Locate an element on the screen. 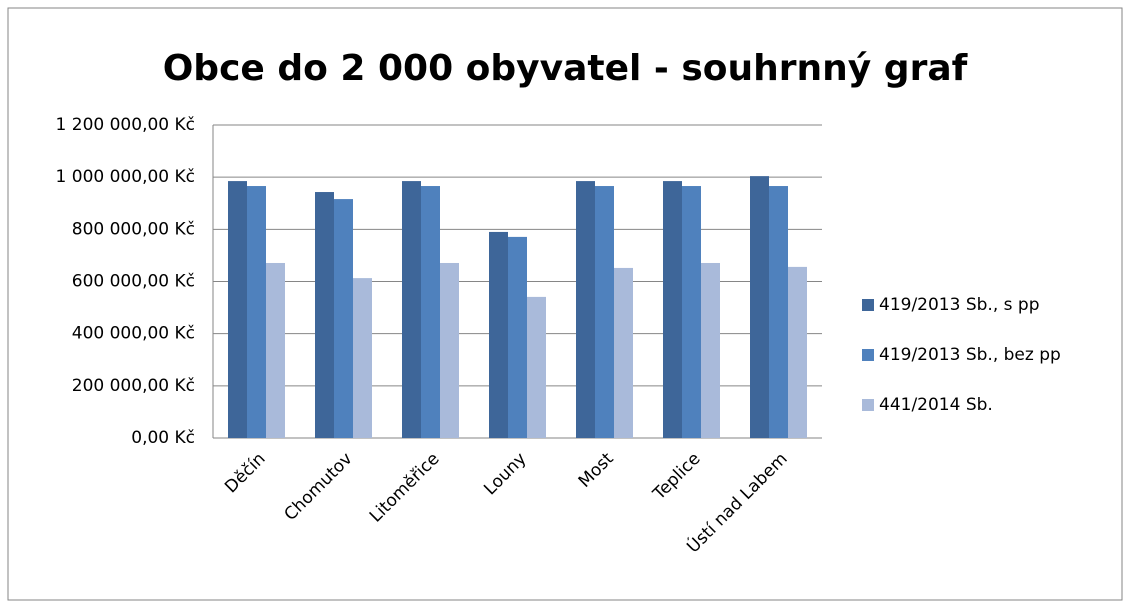 Image resolution: width=1130 pixels, height=608 pixels. legend-label: 419/2013 Sb., s pp is located at coordinates (959, 305).